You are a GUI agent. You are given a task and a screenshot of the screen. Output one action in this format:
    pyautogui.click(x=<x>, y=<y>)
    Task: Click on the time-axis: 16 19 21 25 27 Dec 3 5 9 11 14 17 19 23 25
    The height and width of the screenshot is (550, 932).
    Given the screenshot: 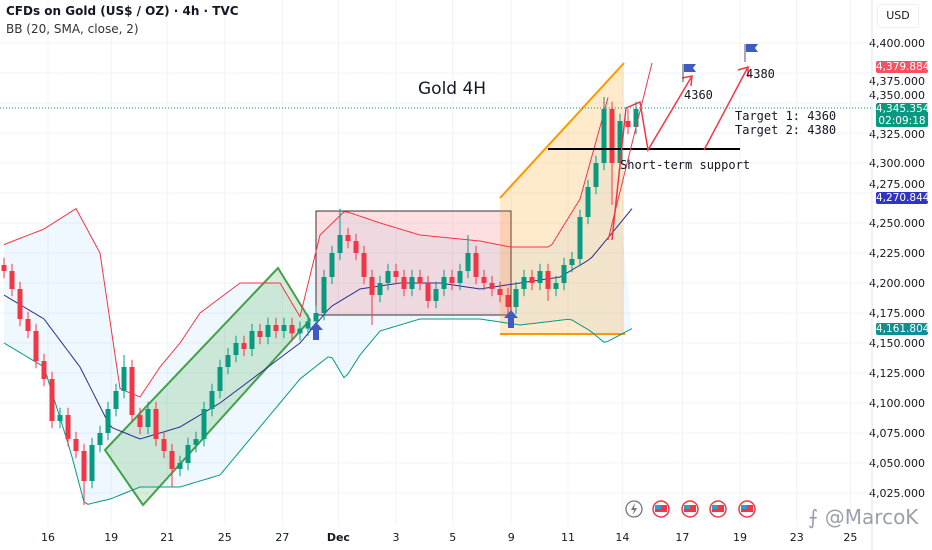 What is the action you would take?
    pyautogui.click(x=449, y=537)
    